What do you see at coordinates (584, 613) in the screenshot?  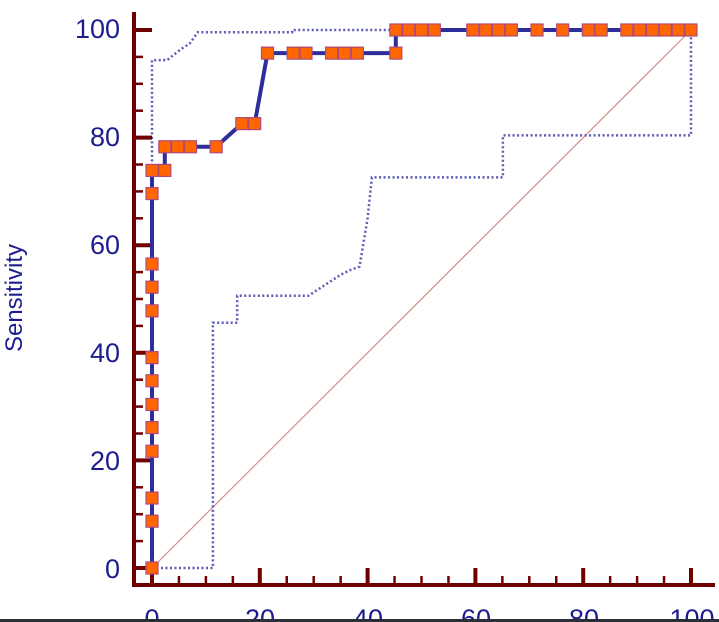 I see `x-tick-label: 80` at bounding box center [584, 613].